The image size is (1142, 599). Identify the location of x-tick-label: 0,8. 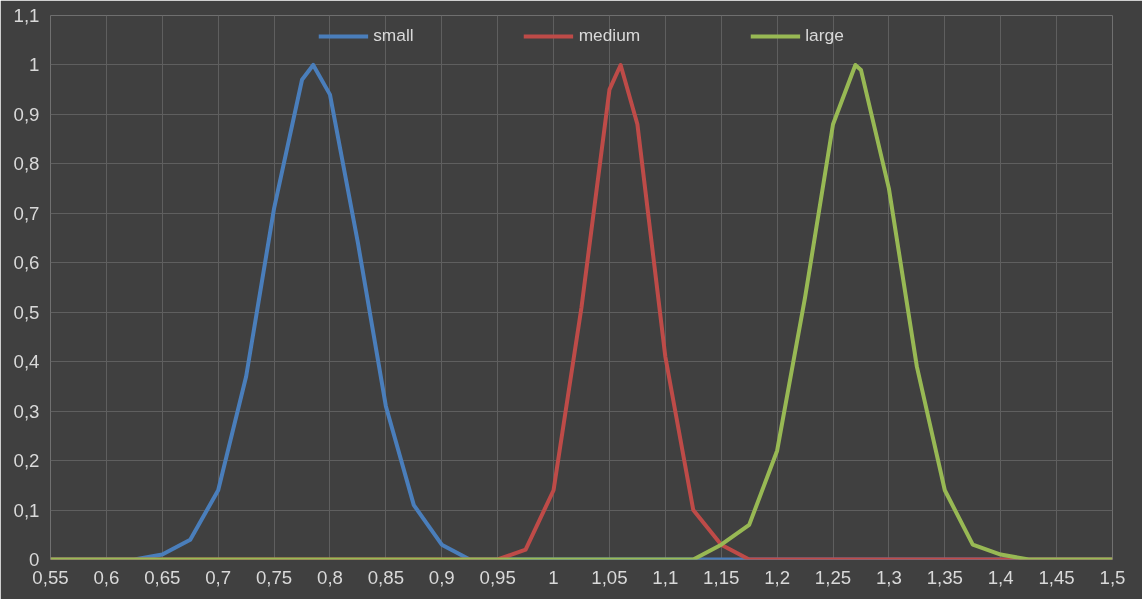
(330, 577).